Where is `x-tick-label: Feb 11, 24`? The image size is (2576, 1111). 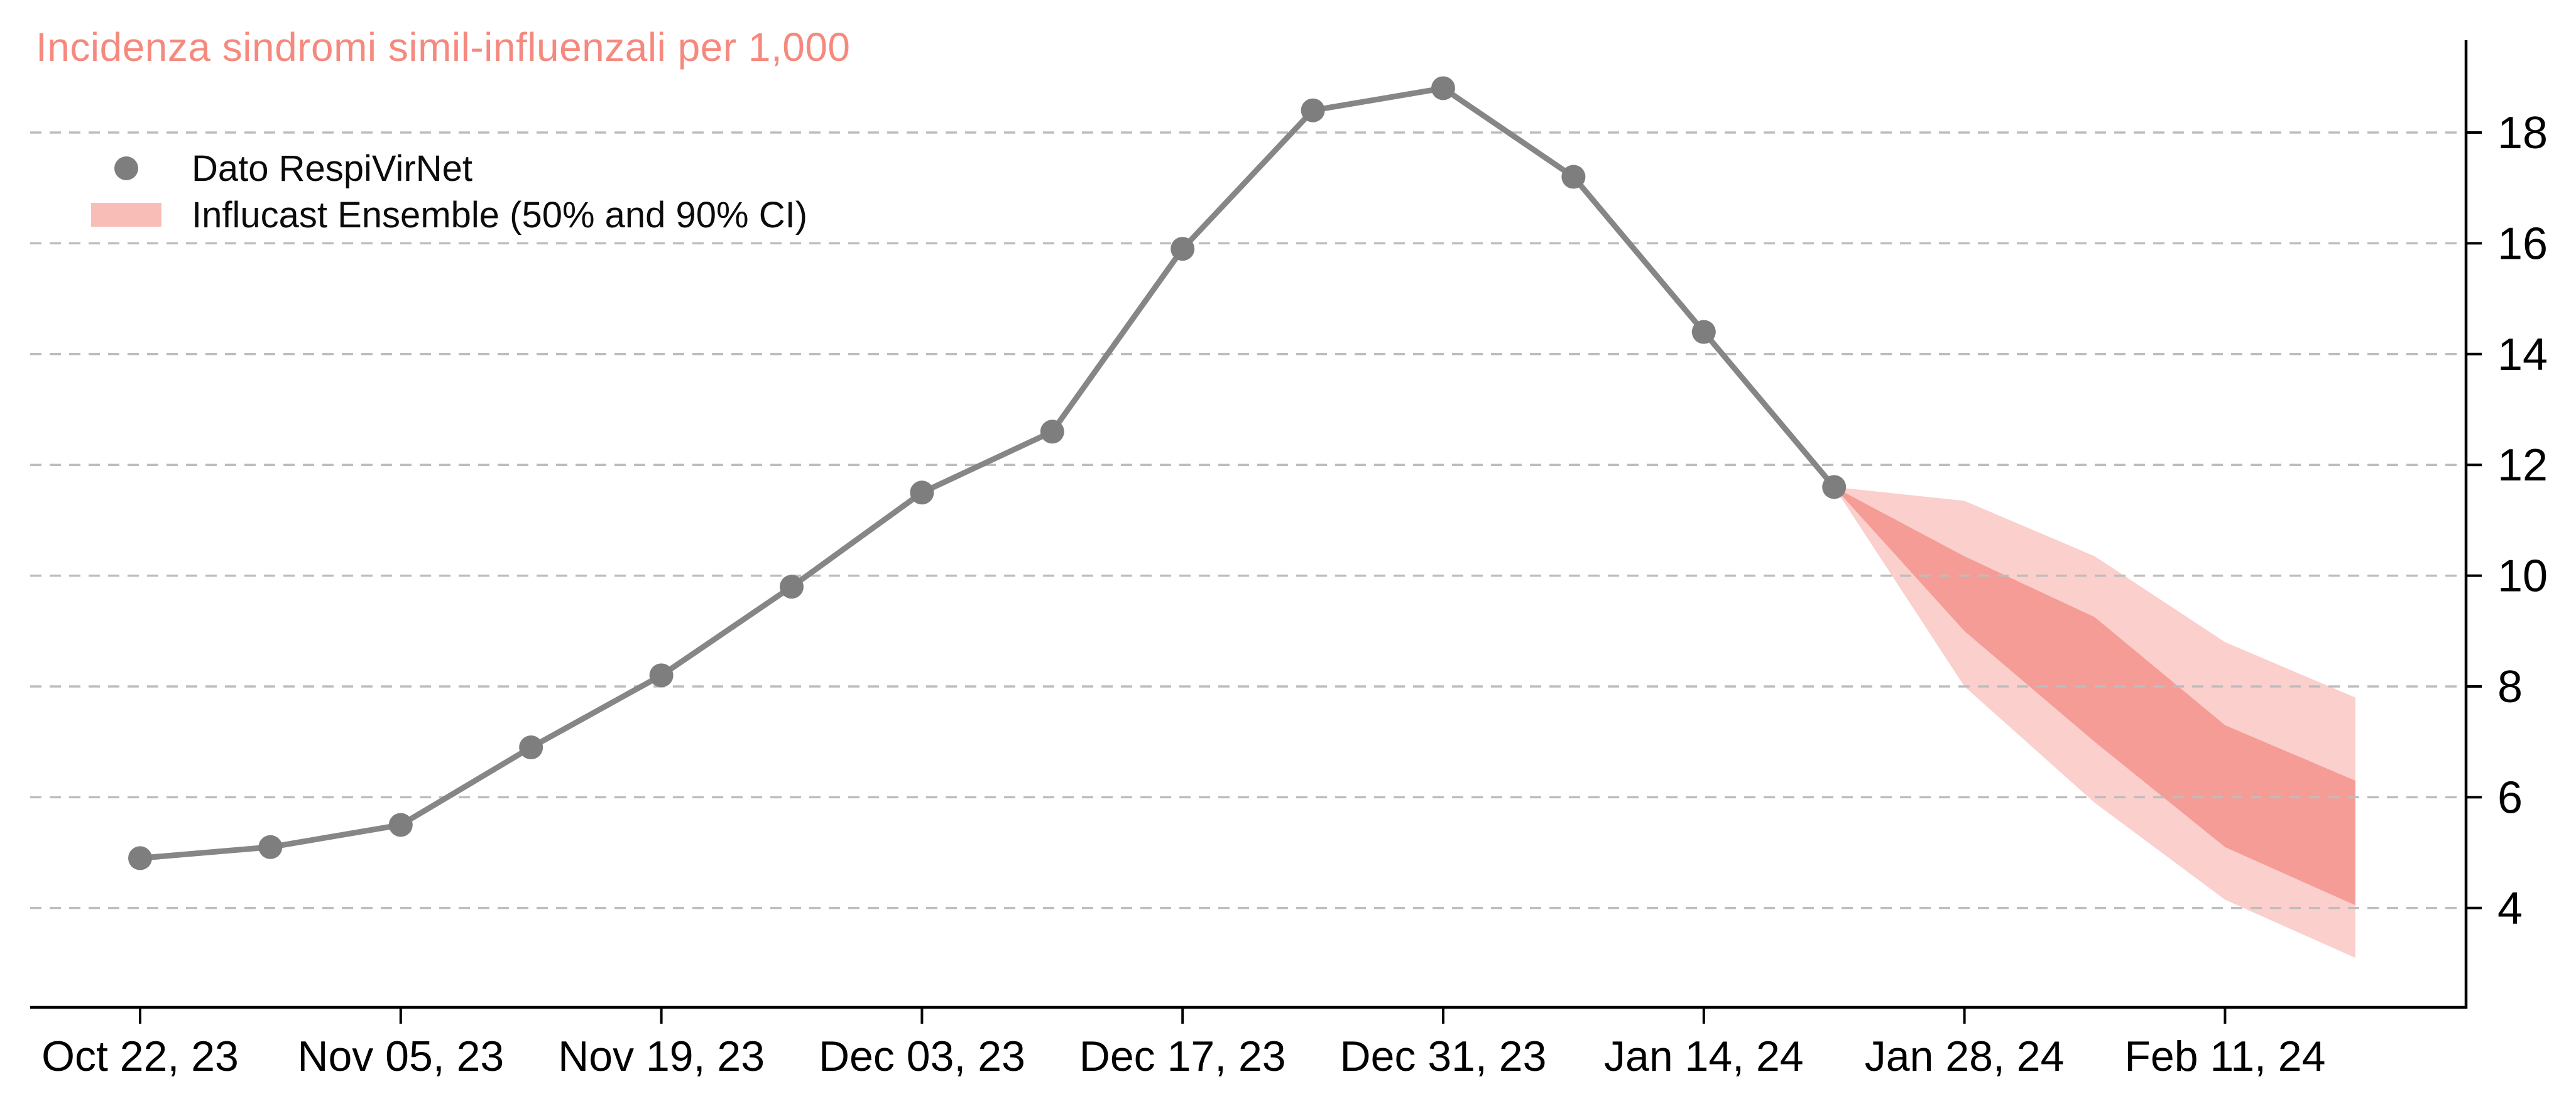 x-tick-label: Feb 11, 24 is located at coordinates (2225, 1056).